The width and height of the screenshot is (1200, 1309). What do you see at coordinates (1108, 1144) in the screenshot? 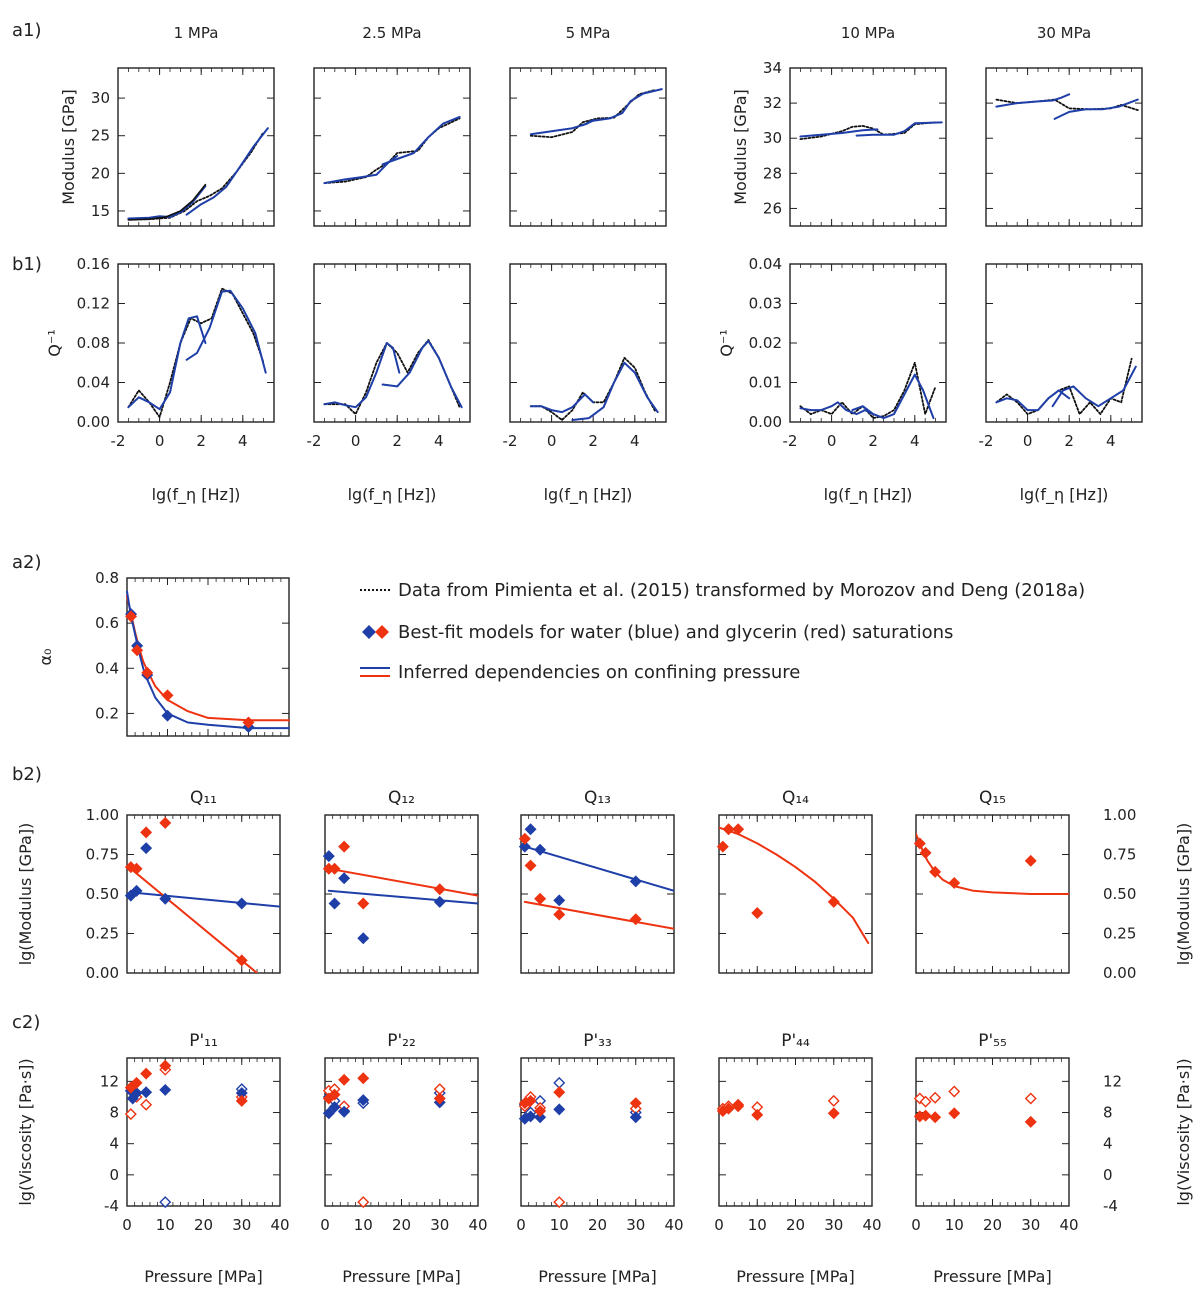
I see `y-tick-label-right: 4` at bounding box center [1108, 1144].